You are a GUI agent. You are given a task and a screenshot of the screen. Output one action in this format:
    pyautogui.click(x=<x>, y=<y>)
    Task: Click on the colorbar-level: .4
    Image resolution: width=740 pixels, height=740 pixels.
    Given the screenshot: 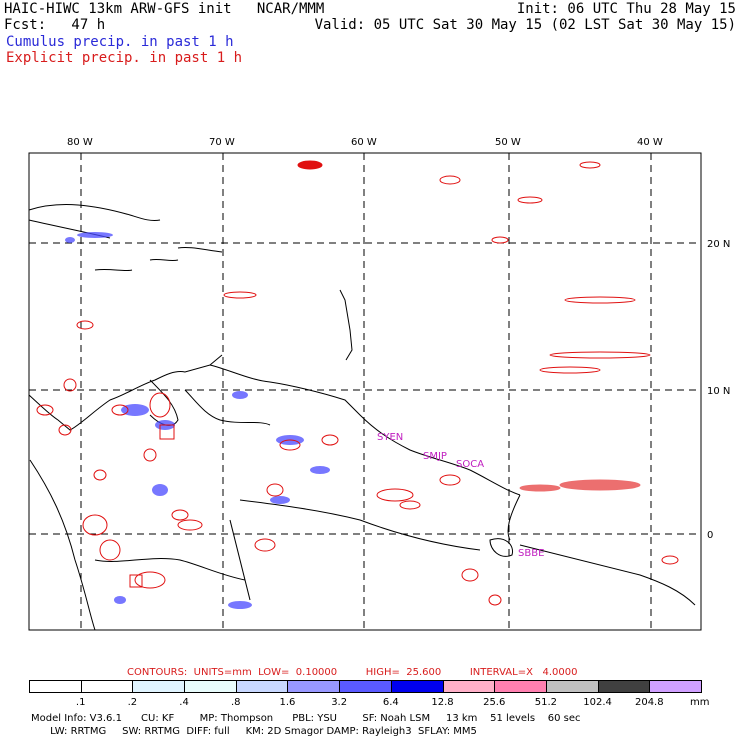 What is the action you would take?
    pyautogui.click(x=184, y=702)
    